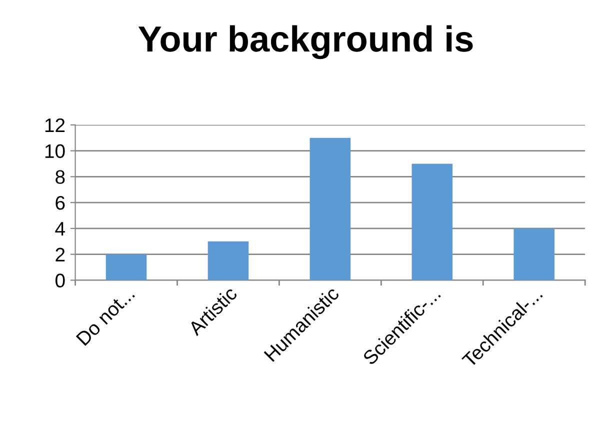 The image size is (612, 422). I want to click on y-tick-label: 10, so click(55, 151).